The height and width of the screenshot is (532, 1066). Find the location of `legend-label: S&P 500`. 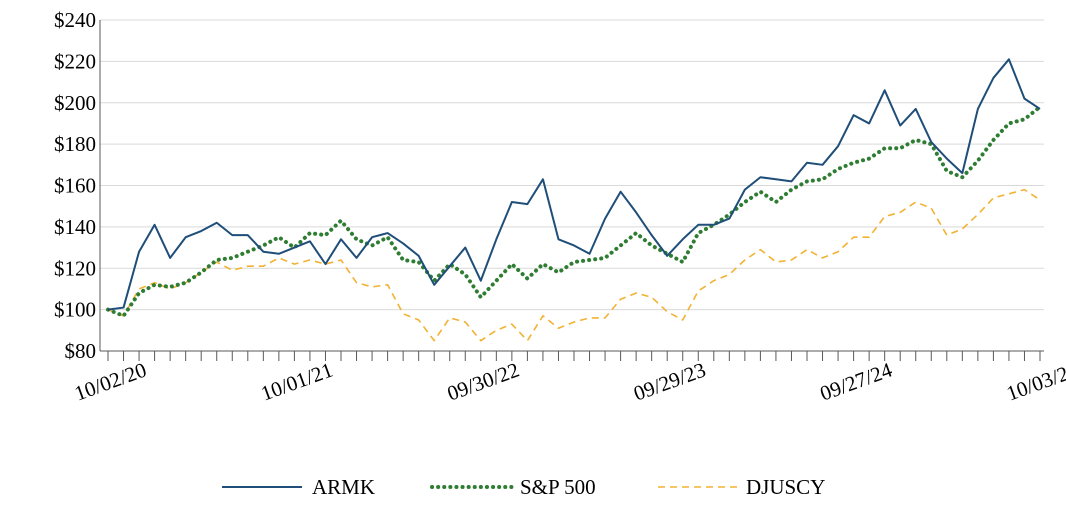

legend-label: S&P 500 is located at coordinates (558, 487).